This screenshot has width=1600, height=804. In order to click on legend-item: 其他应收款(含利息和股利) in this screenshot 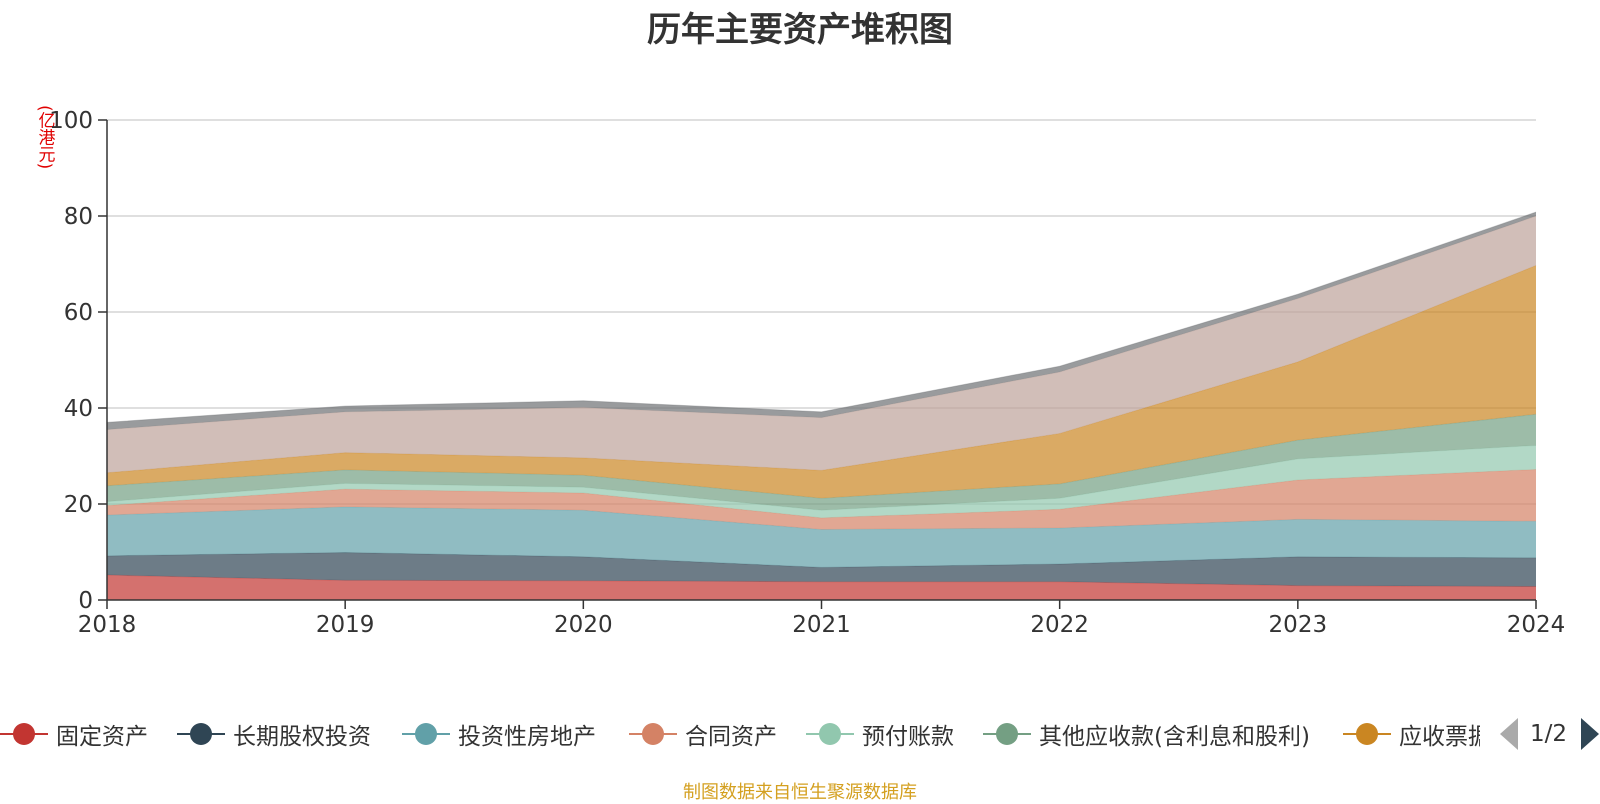, I will do `click(1146, 734)`.